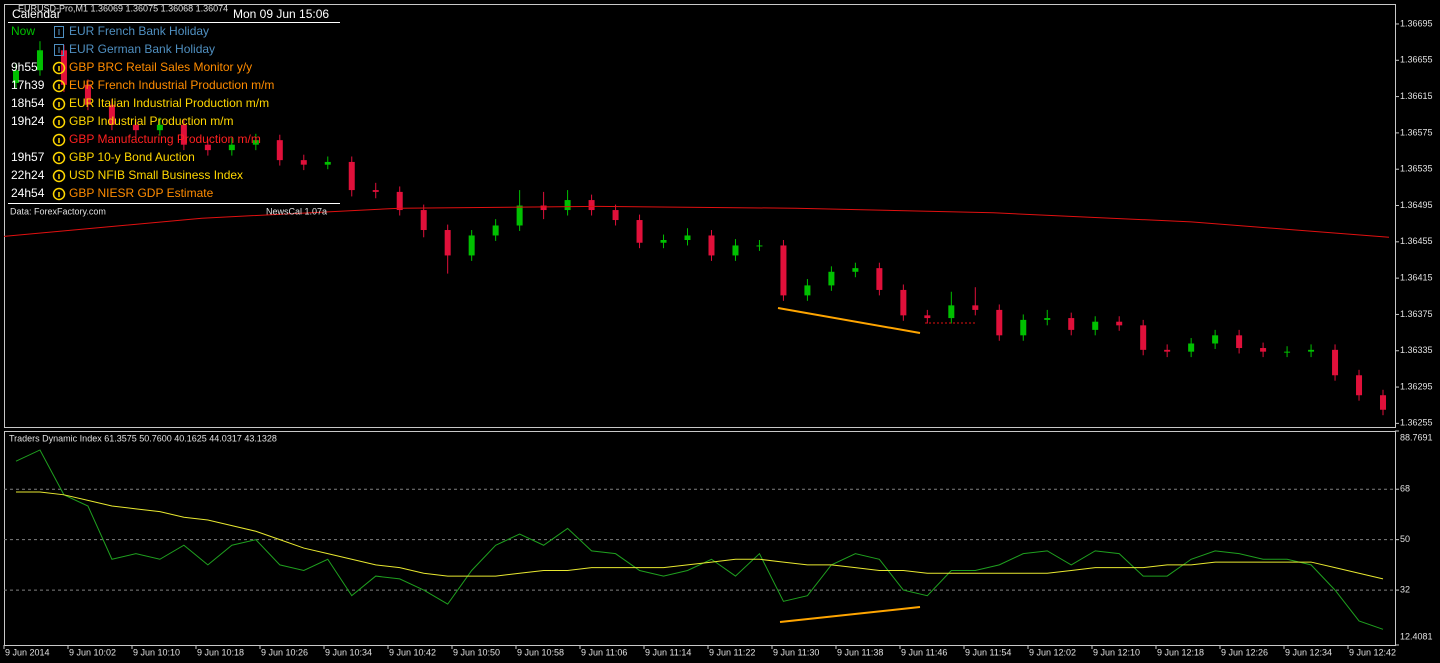  Describe the element at coordinates (796, 652) in the screenshot. I see `time-label: 9 Jun 11:30` at that location.